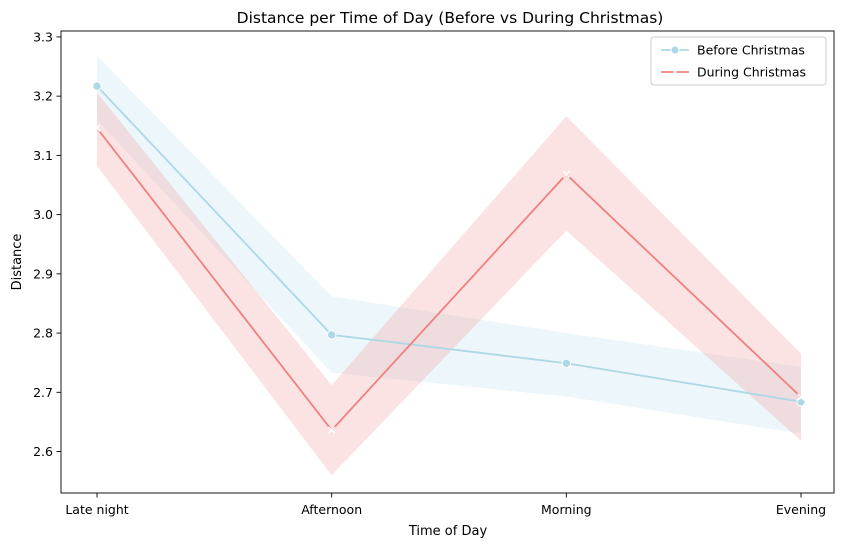 This screenshot has height=547, width=846. Describe the element at coordinates (751, 72) in the screenshot. I see `legend-label: During Christmas` at that location.